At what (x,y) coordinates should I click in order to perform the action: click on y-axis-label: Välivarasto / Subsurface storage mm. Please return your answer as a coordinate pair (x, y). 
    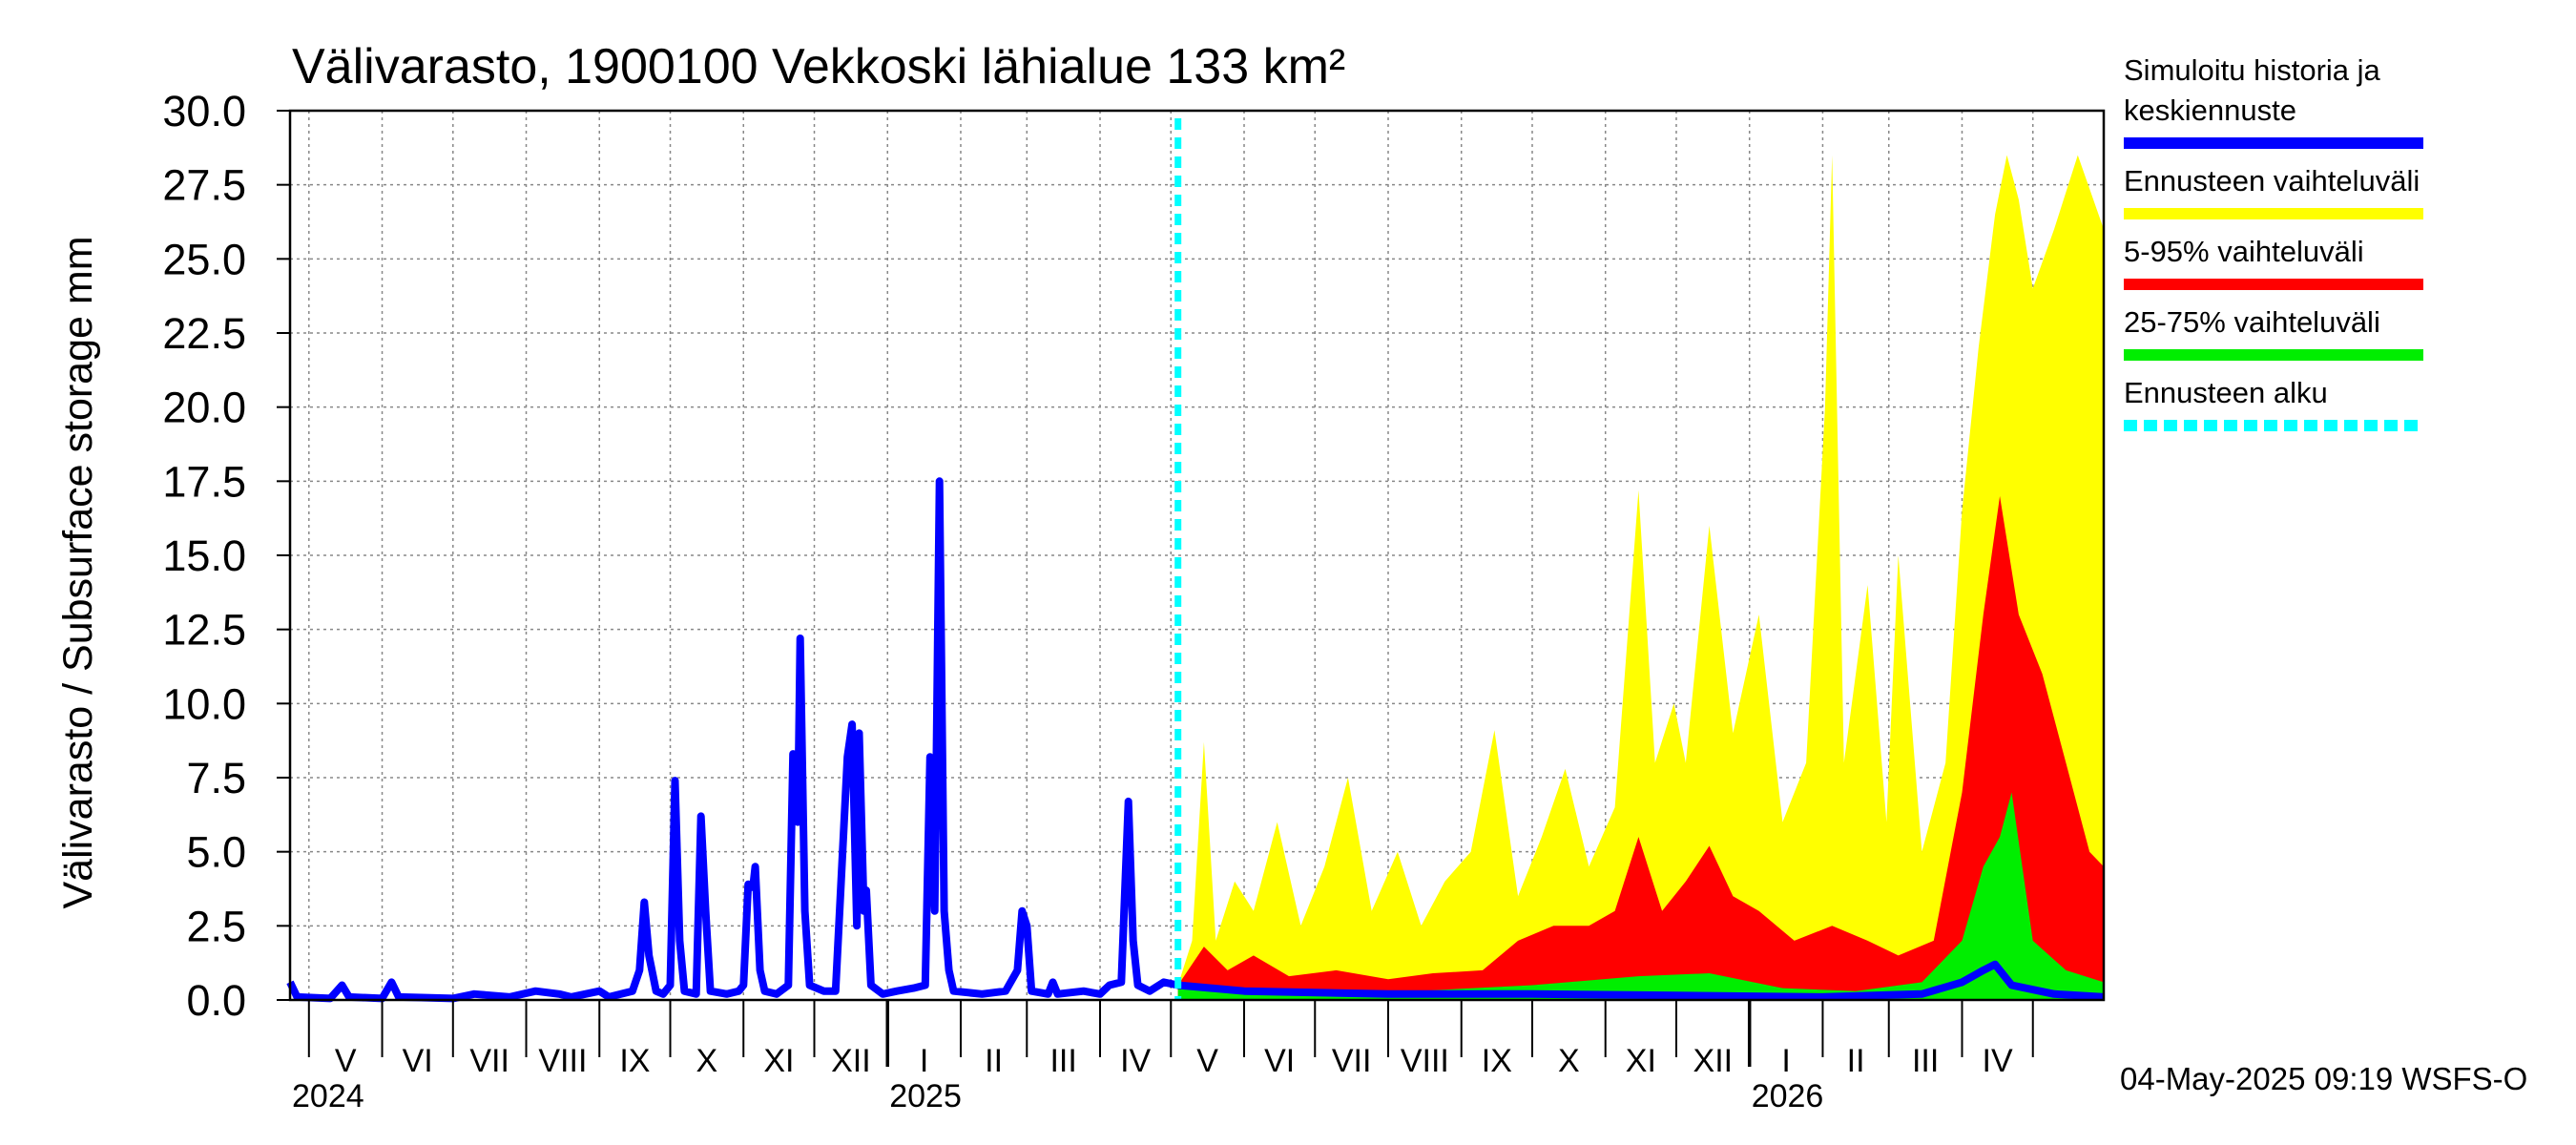
    Looking at the image, I should click on (78, 572).